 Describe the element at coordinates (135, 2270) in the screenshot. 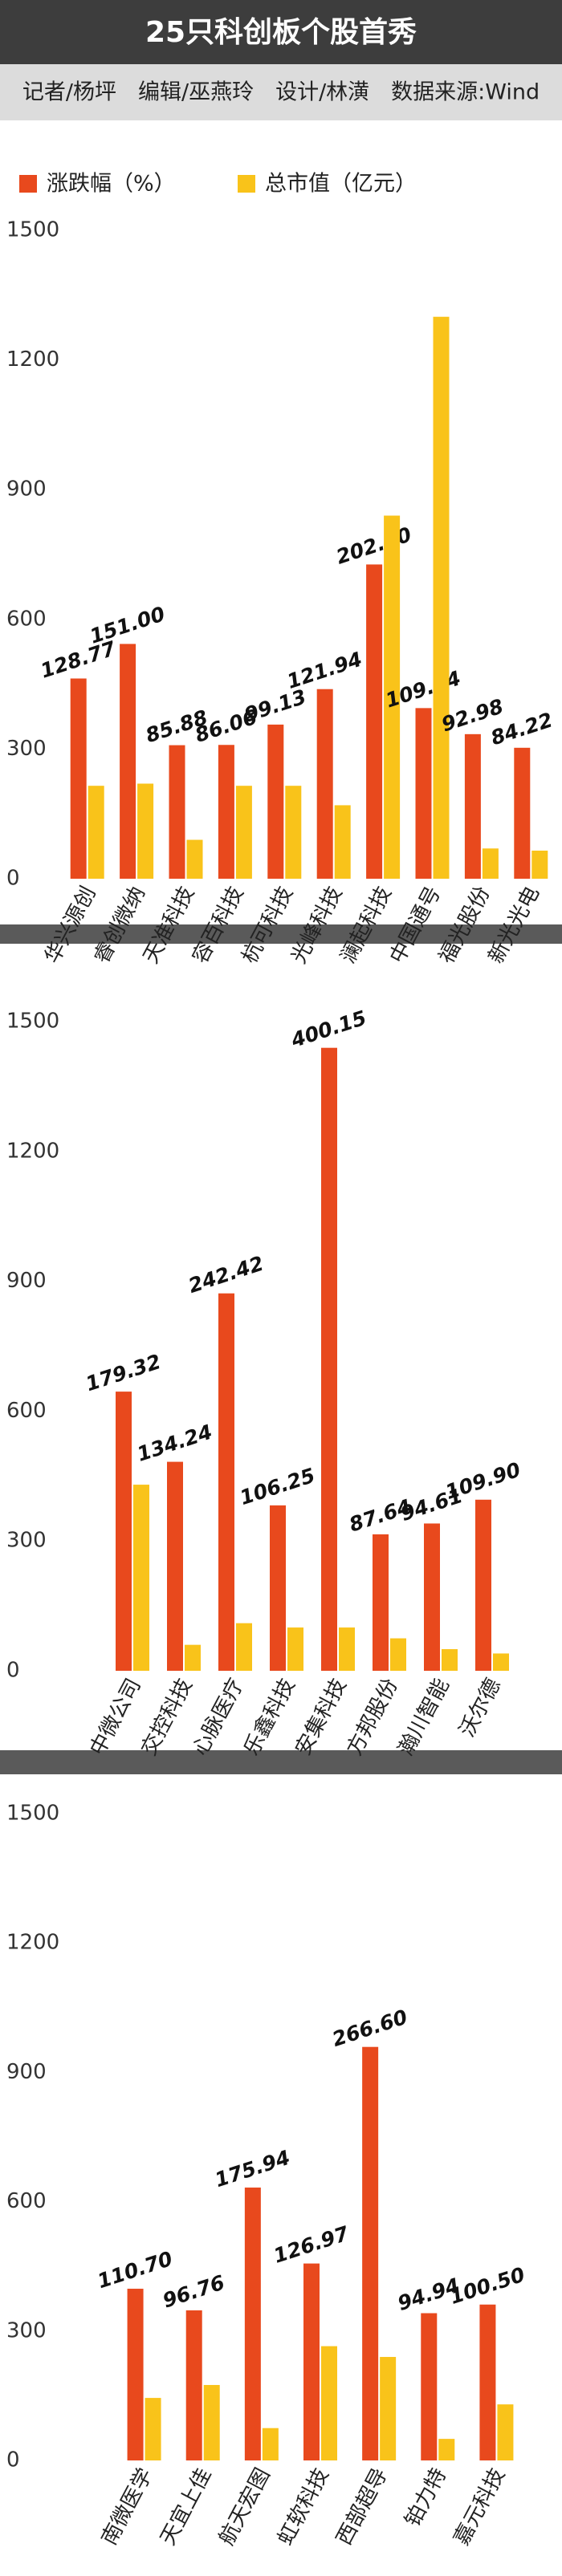

I see `value-label: 110.70` at that location.